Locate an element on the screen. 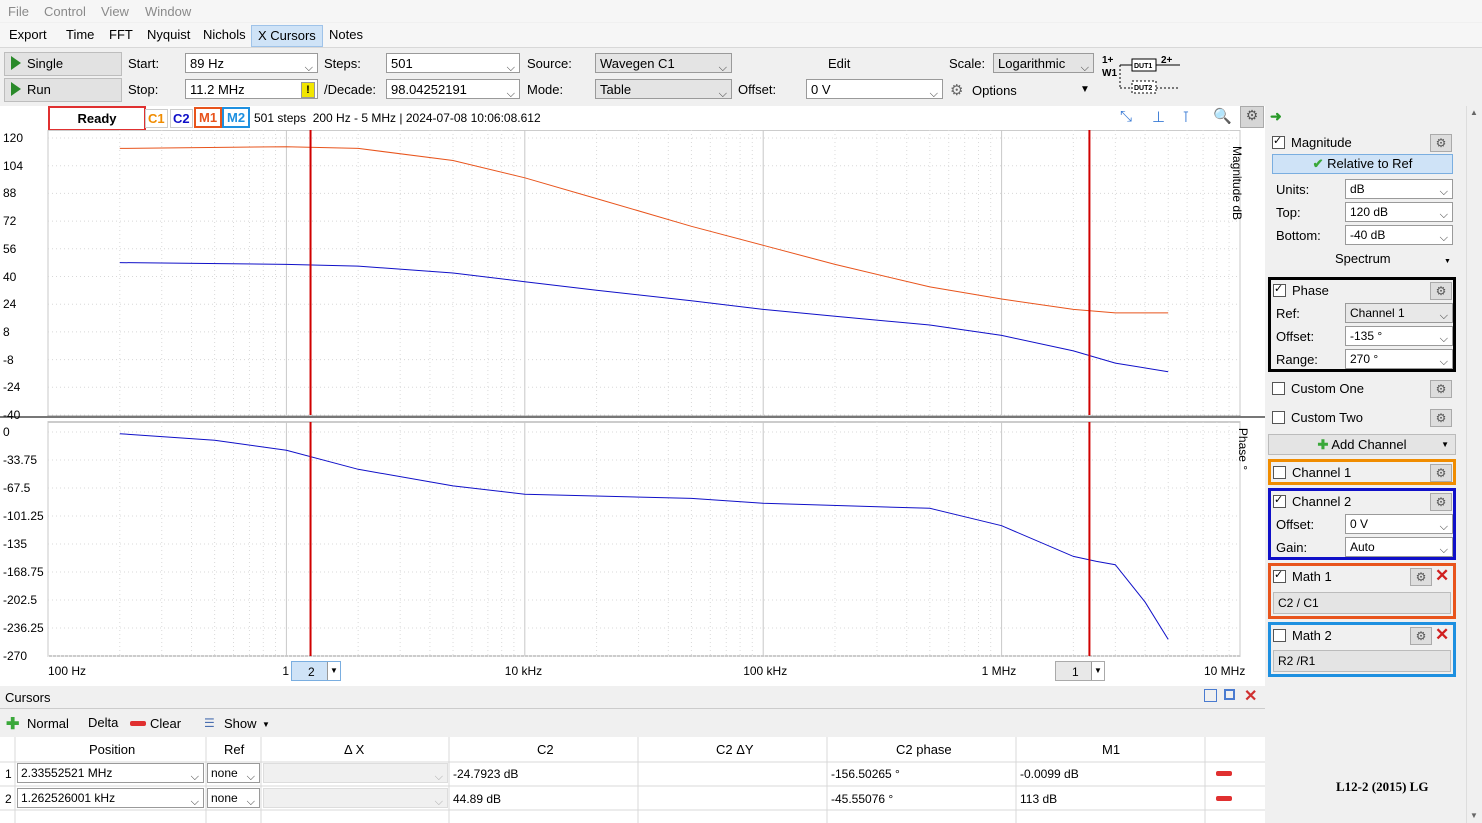 The width and height of the screenshot is (1482, 823). col-delta-x: Δ X is located at coordinates (354, 749).